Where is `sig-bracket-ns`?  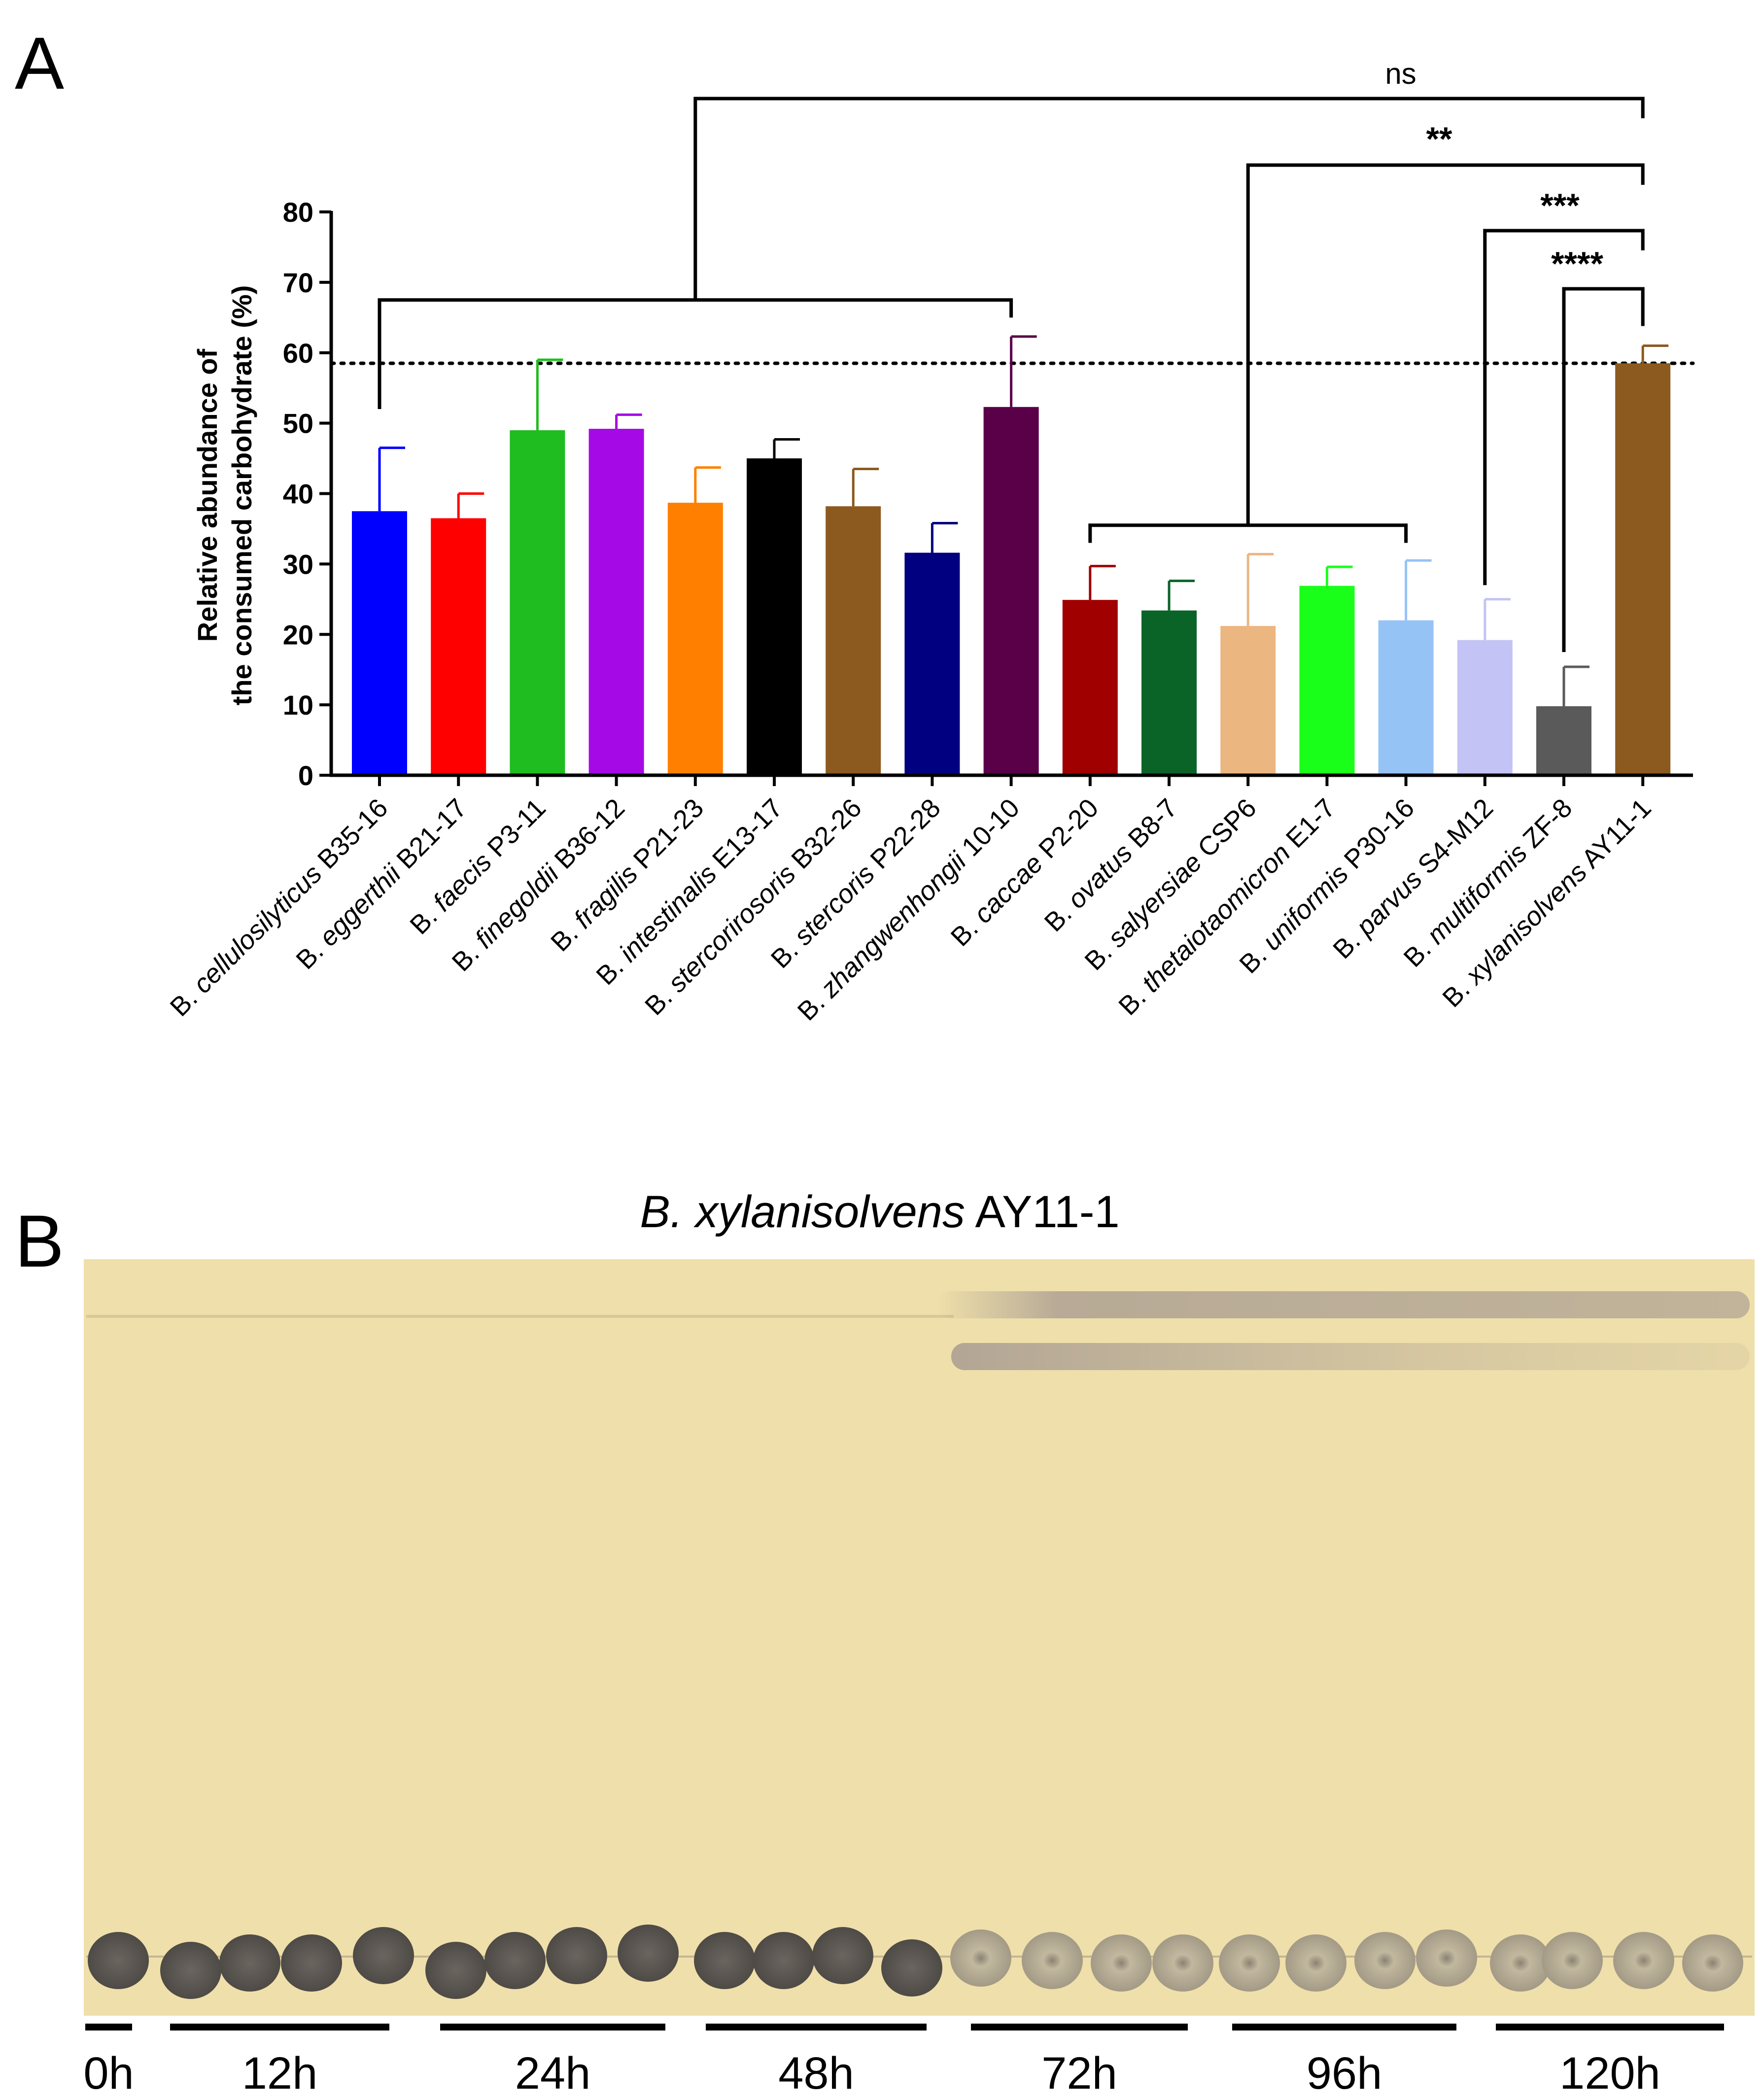 sig-bracket-ns is located at coordinates (1169, 198).